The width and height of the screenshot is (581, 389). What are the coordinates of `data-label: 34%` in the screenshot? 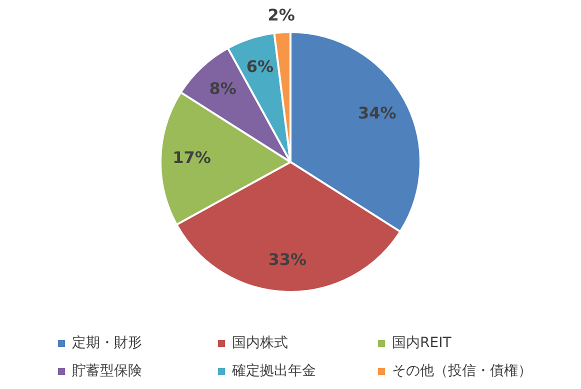 It's located at (377, 113).